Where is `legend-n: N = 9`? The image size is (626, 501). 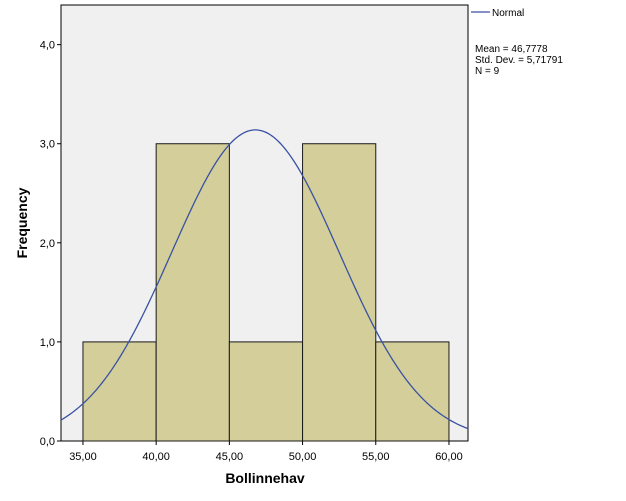 legend-n: N = 9 is located at coordinates (487, 71).